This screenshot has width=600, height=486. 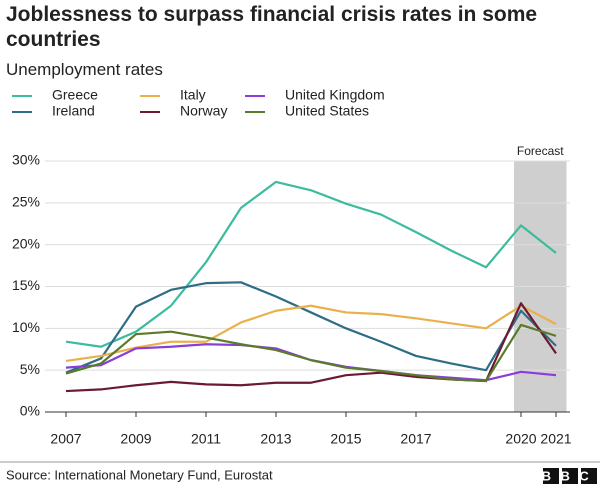 I want to click on y-tick-label: 20%, so click(x=26, y=243).